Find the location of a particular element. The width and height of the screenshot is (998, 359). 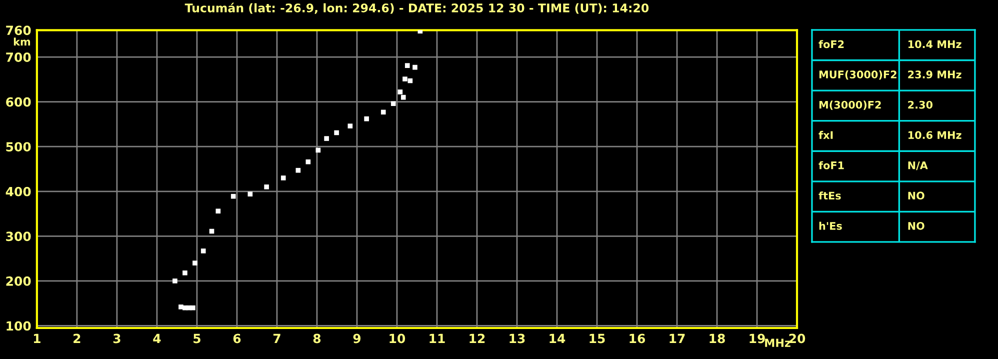

y-tick-label: 600 is located at coordinates (18, 102).